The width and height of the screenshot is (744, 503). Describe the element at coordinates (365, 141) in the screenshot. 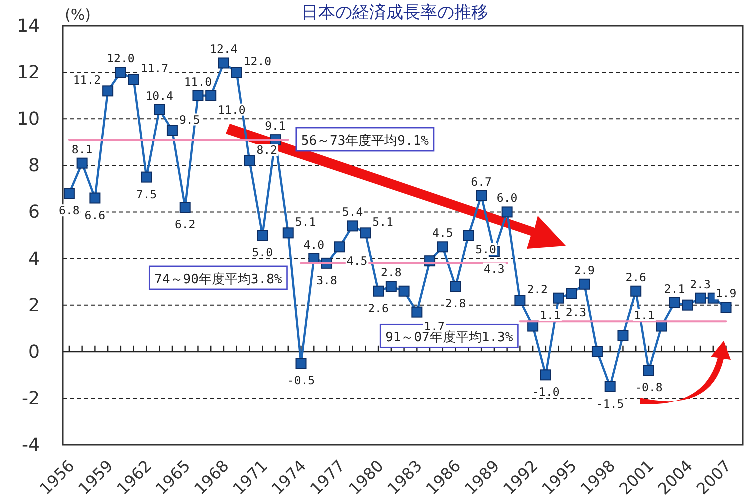

I see `series-label: 56～73年度平均9.1%` at that location.